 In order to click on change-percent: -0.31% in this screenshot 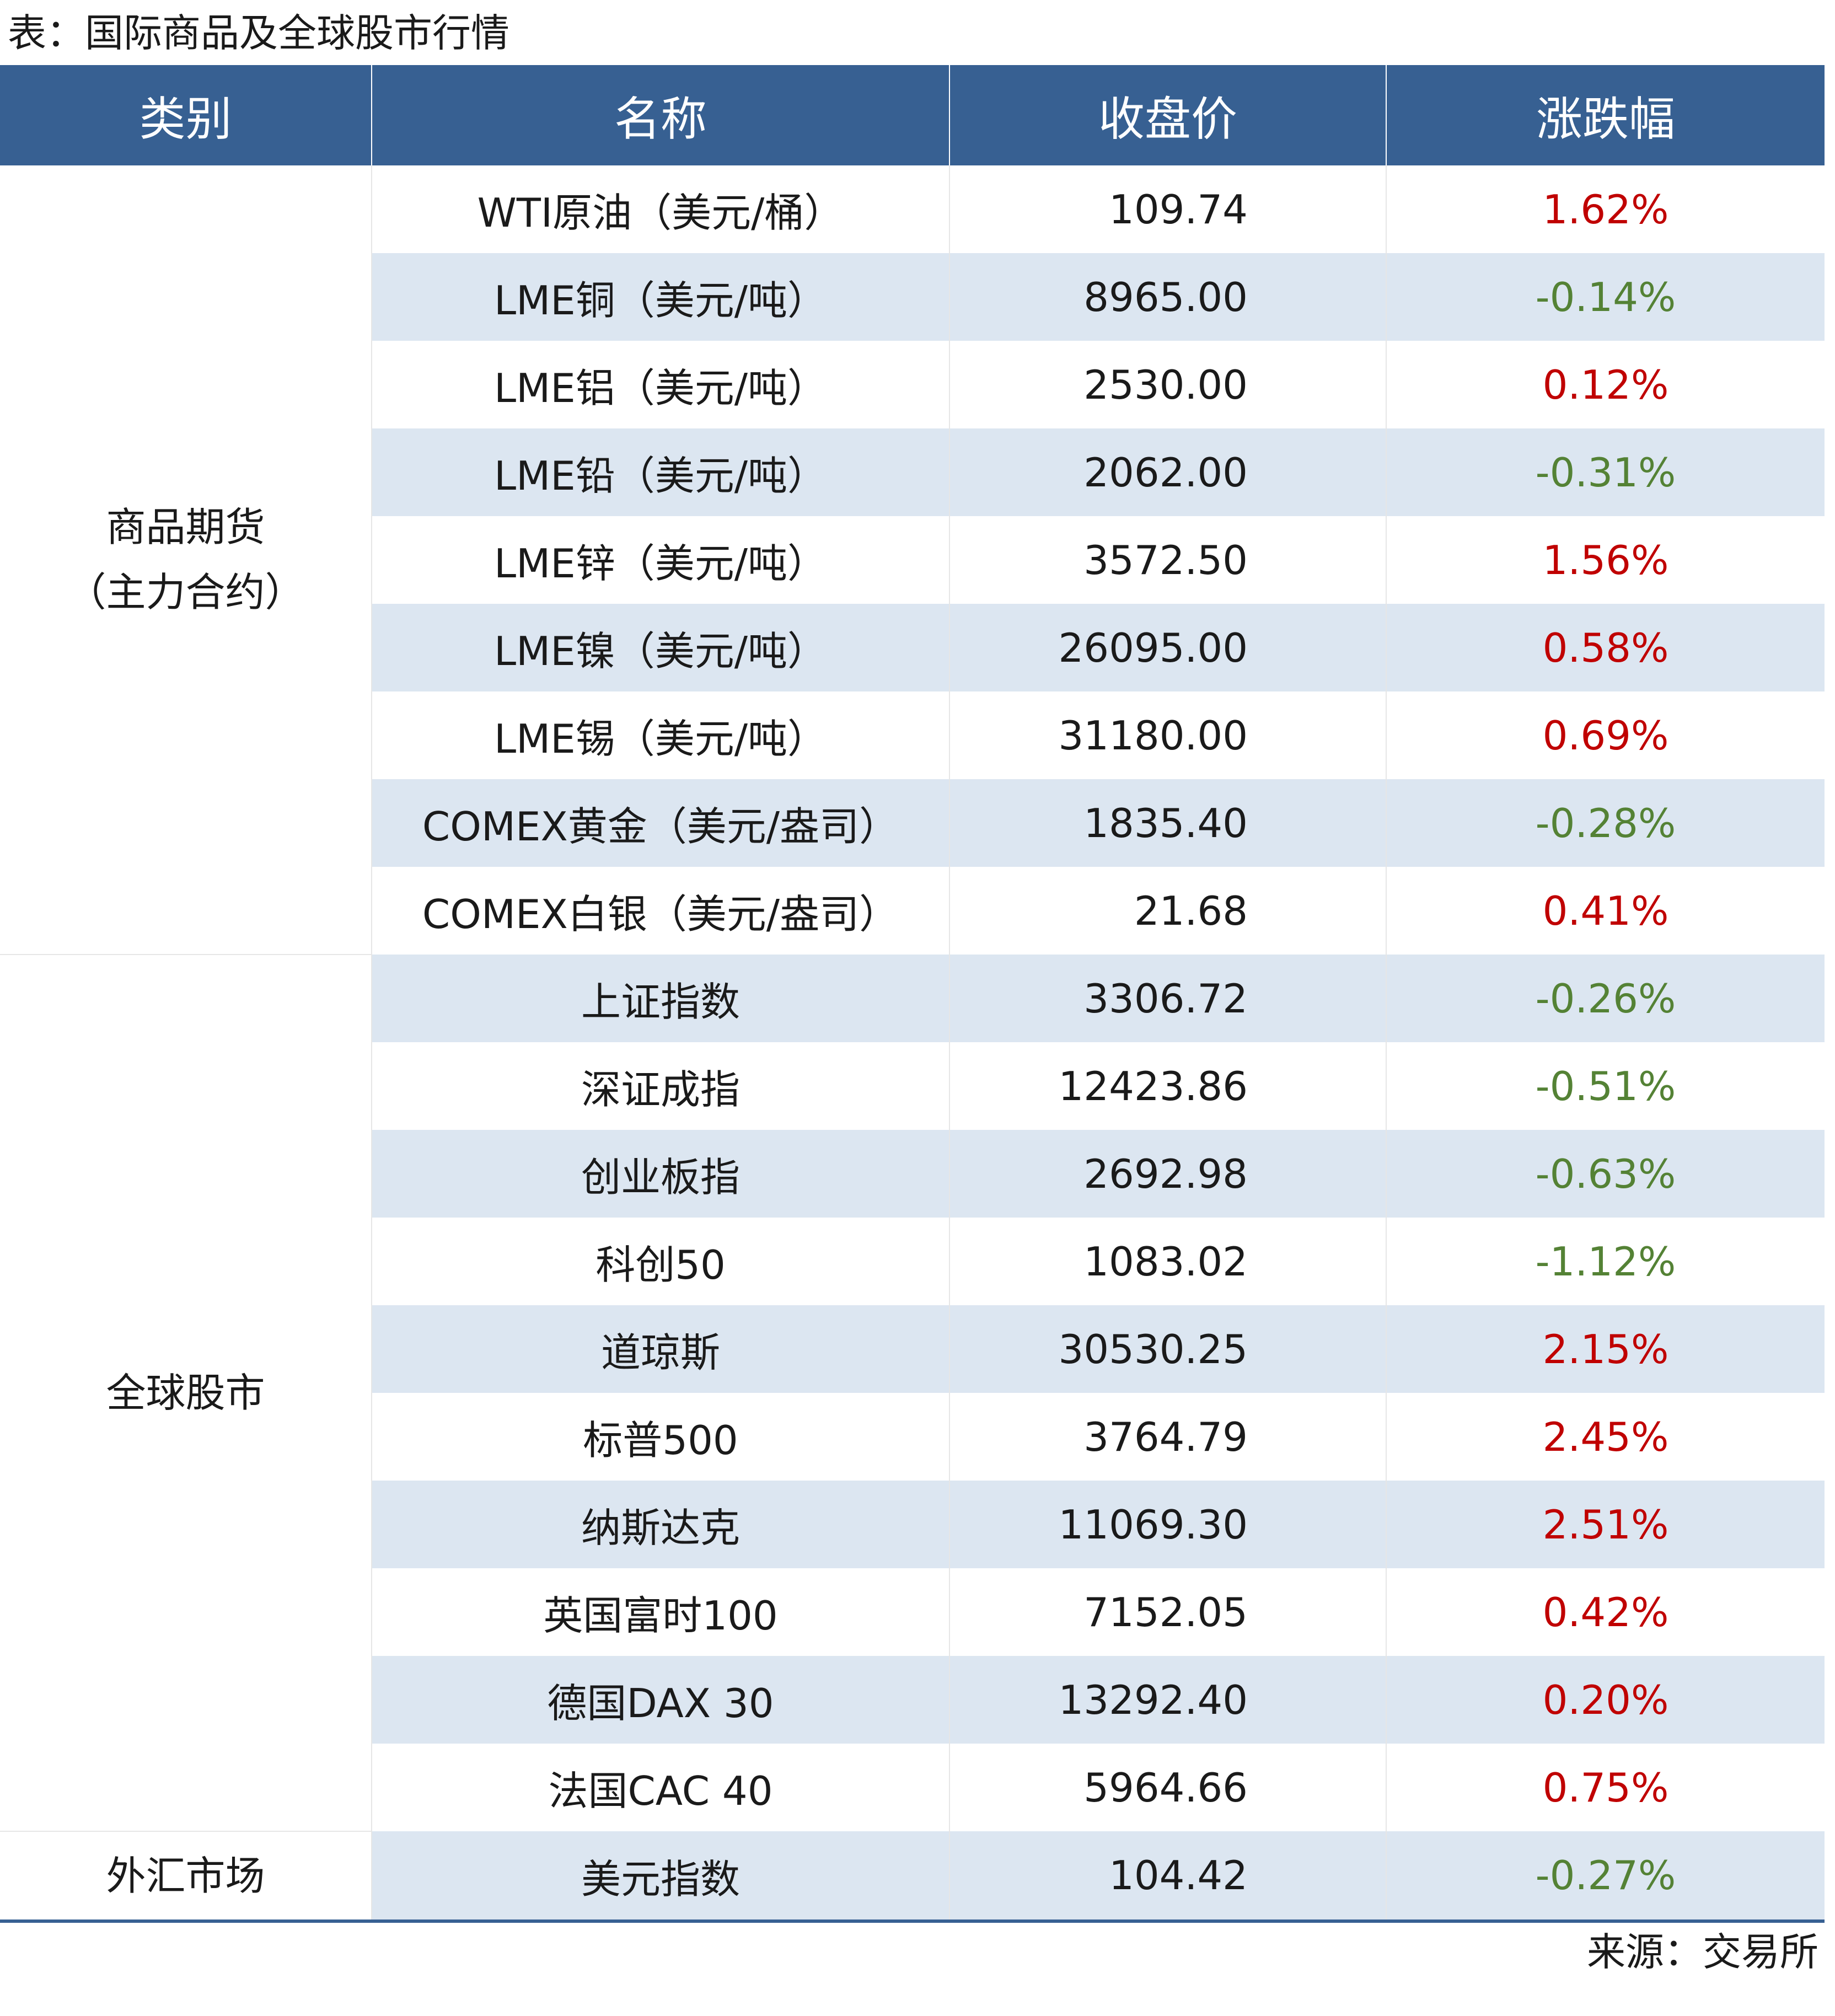, I will do `click(1605, 472)`.